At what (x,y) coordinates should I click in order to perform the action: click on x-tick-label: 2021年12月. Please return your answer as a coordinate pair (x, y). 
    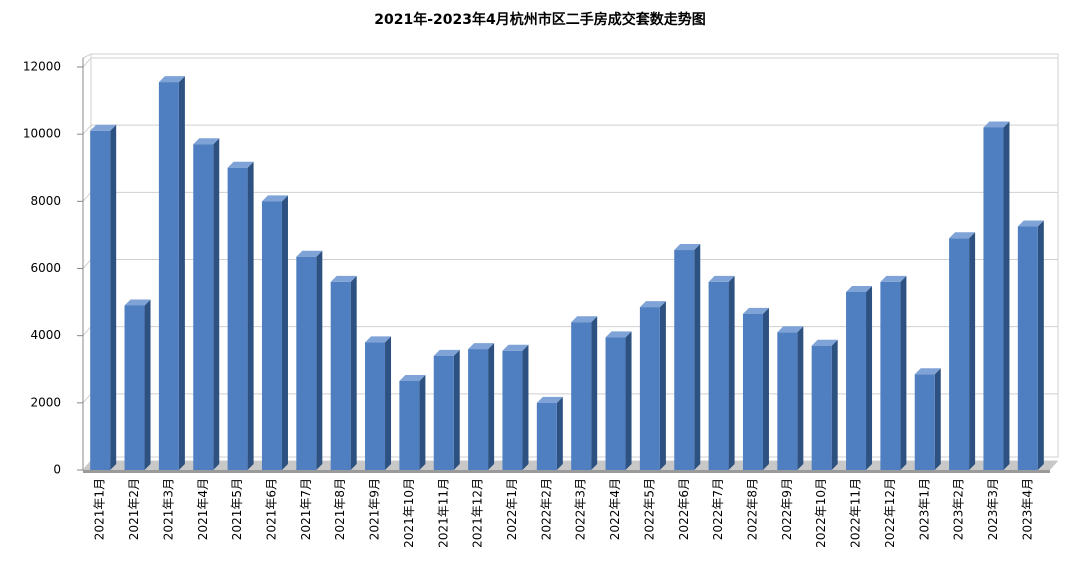
    Looking at the image, I should click on (478, 513).